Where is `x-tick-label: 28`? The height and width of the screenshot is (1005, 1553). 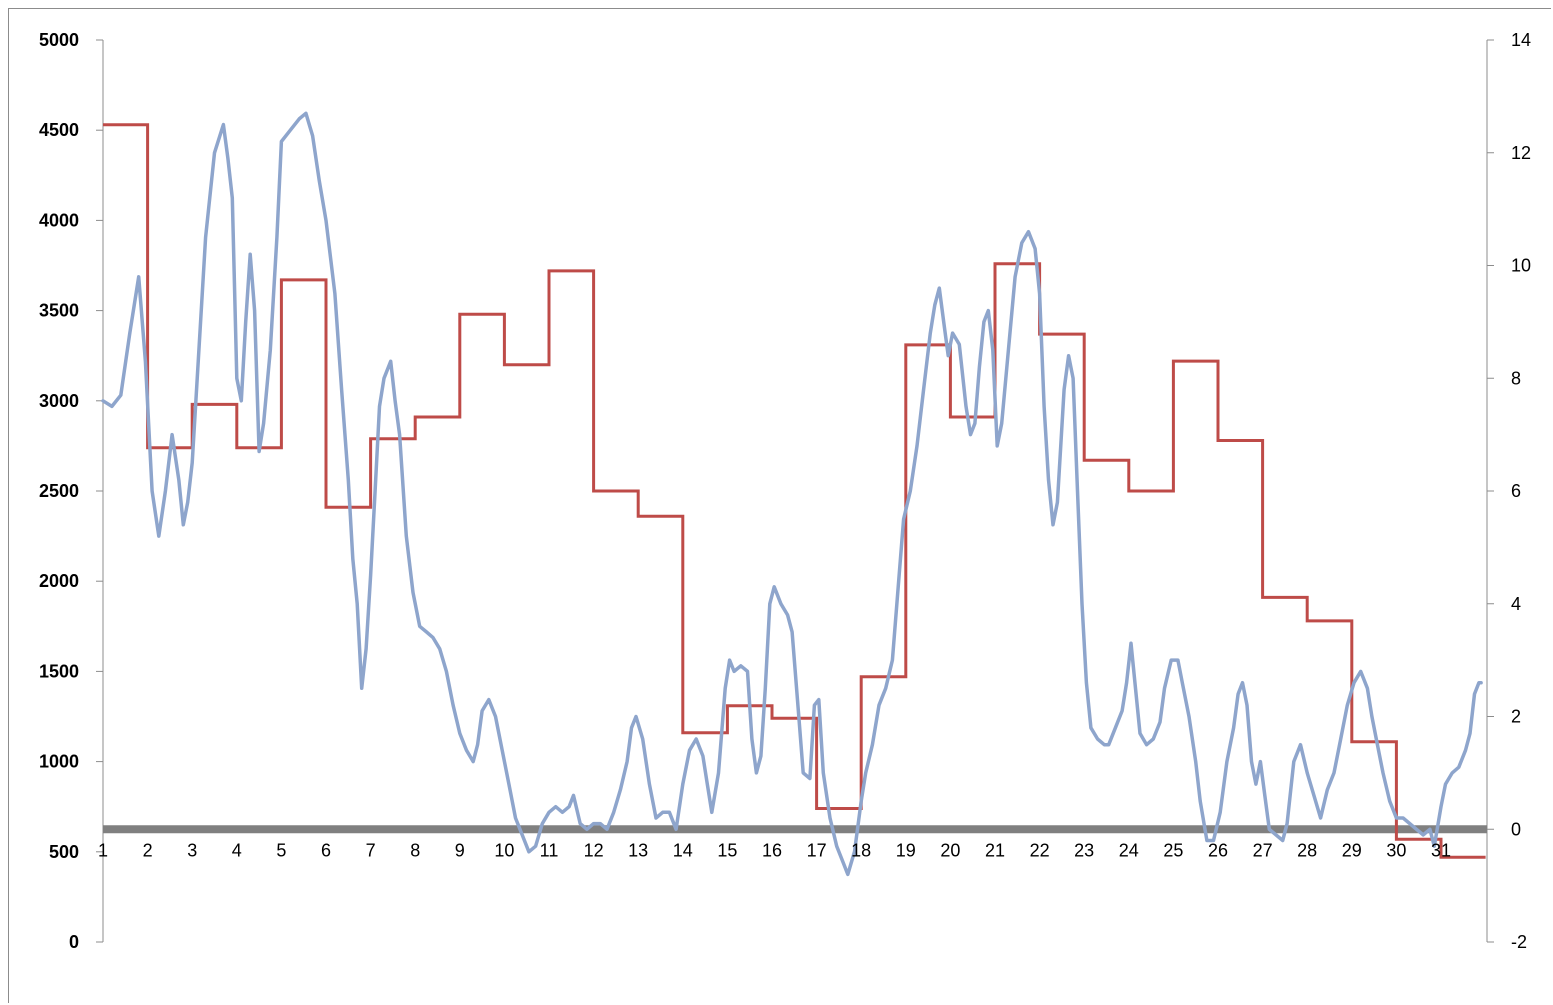
x-tick-label: 28 is located at coordinates (1307, 850).